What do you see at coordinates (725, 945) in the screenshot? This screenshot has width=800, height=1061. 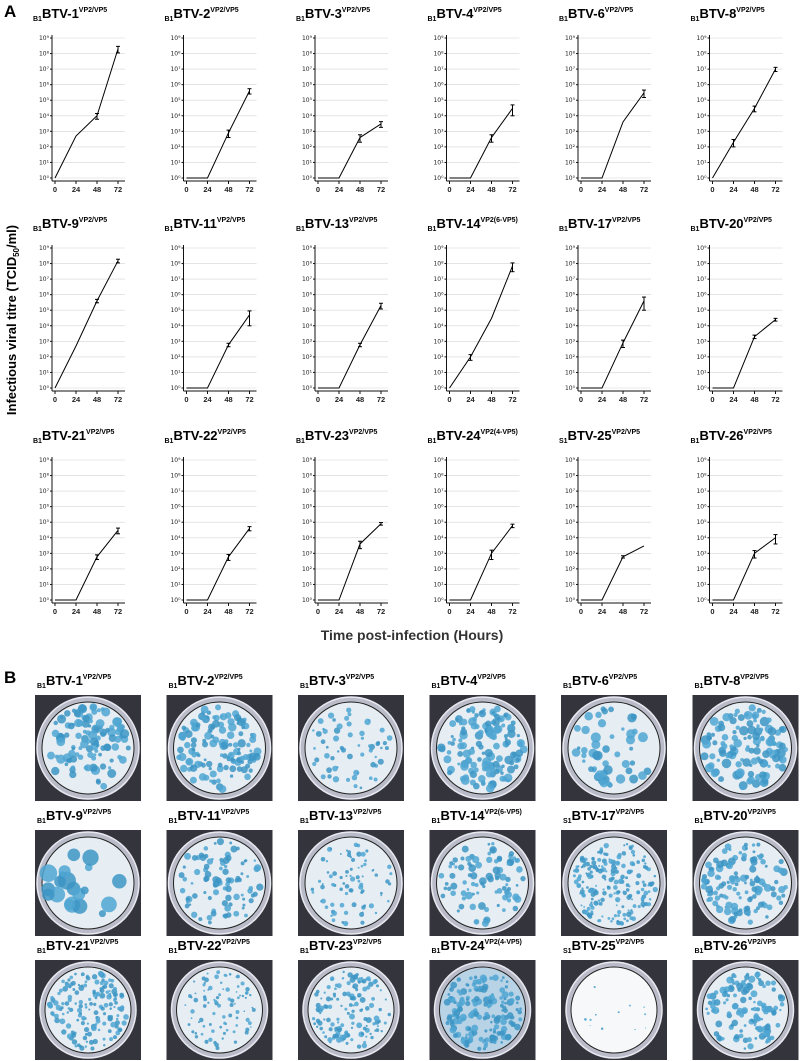 I see `title-name: BTV-26` at bounding box center [725, 945].